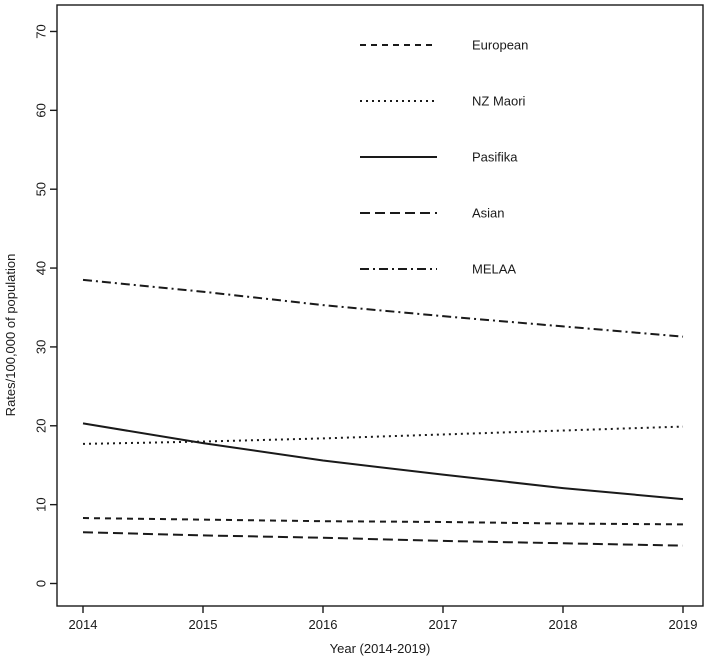 This screenshot has width=710, height=667. I want to click on y-tick-label: 20, so click(41, 426).